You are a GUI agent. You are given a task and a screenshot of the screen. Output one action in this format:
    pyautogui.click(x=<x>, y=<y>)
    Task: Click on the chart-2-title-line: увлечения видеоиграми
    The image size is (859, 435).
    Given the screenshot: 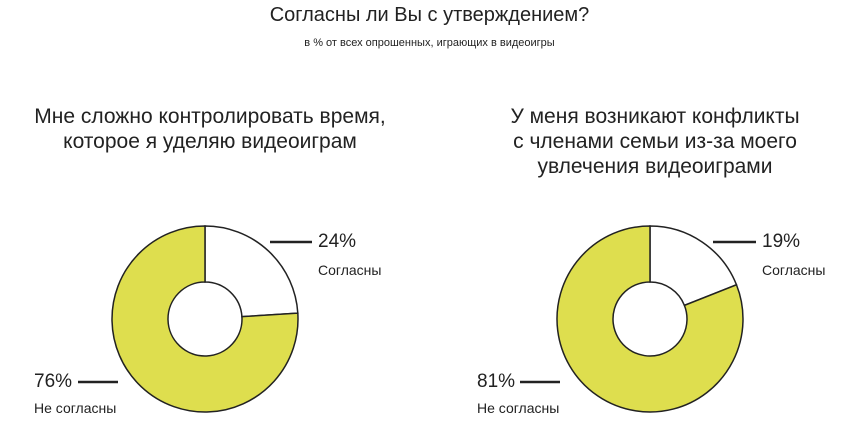 What is the action you would take?
    pyautogui.click(x=655, y=166)
    